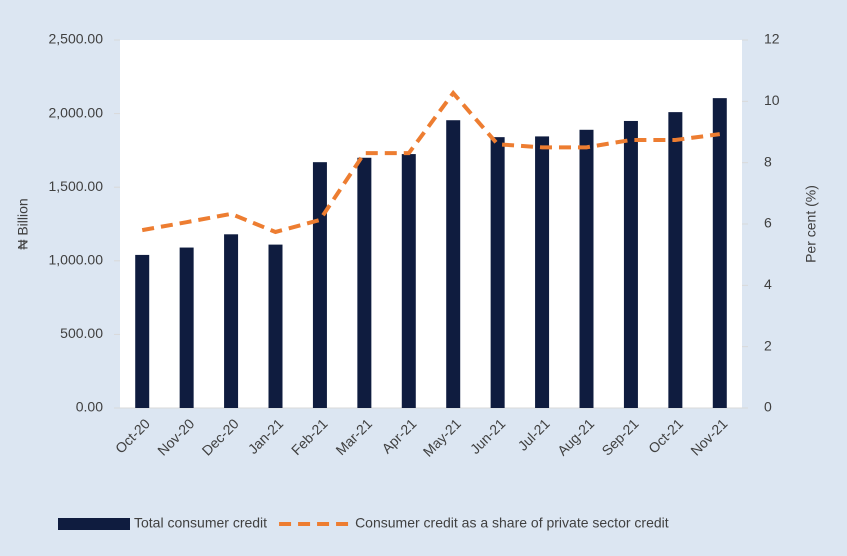 The width and height of the screenshot is (847, 556). Describe the element at coordinates (76, 39) in the screenshot. I see `y-tick-label: 2,500.00` at that location.